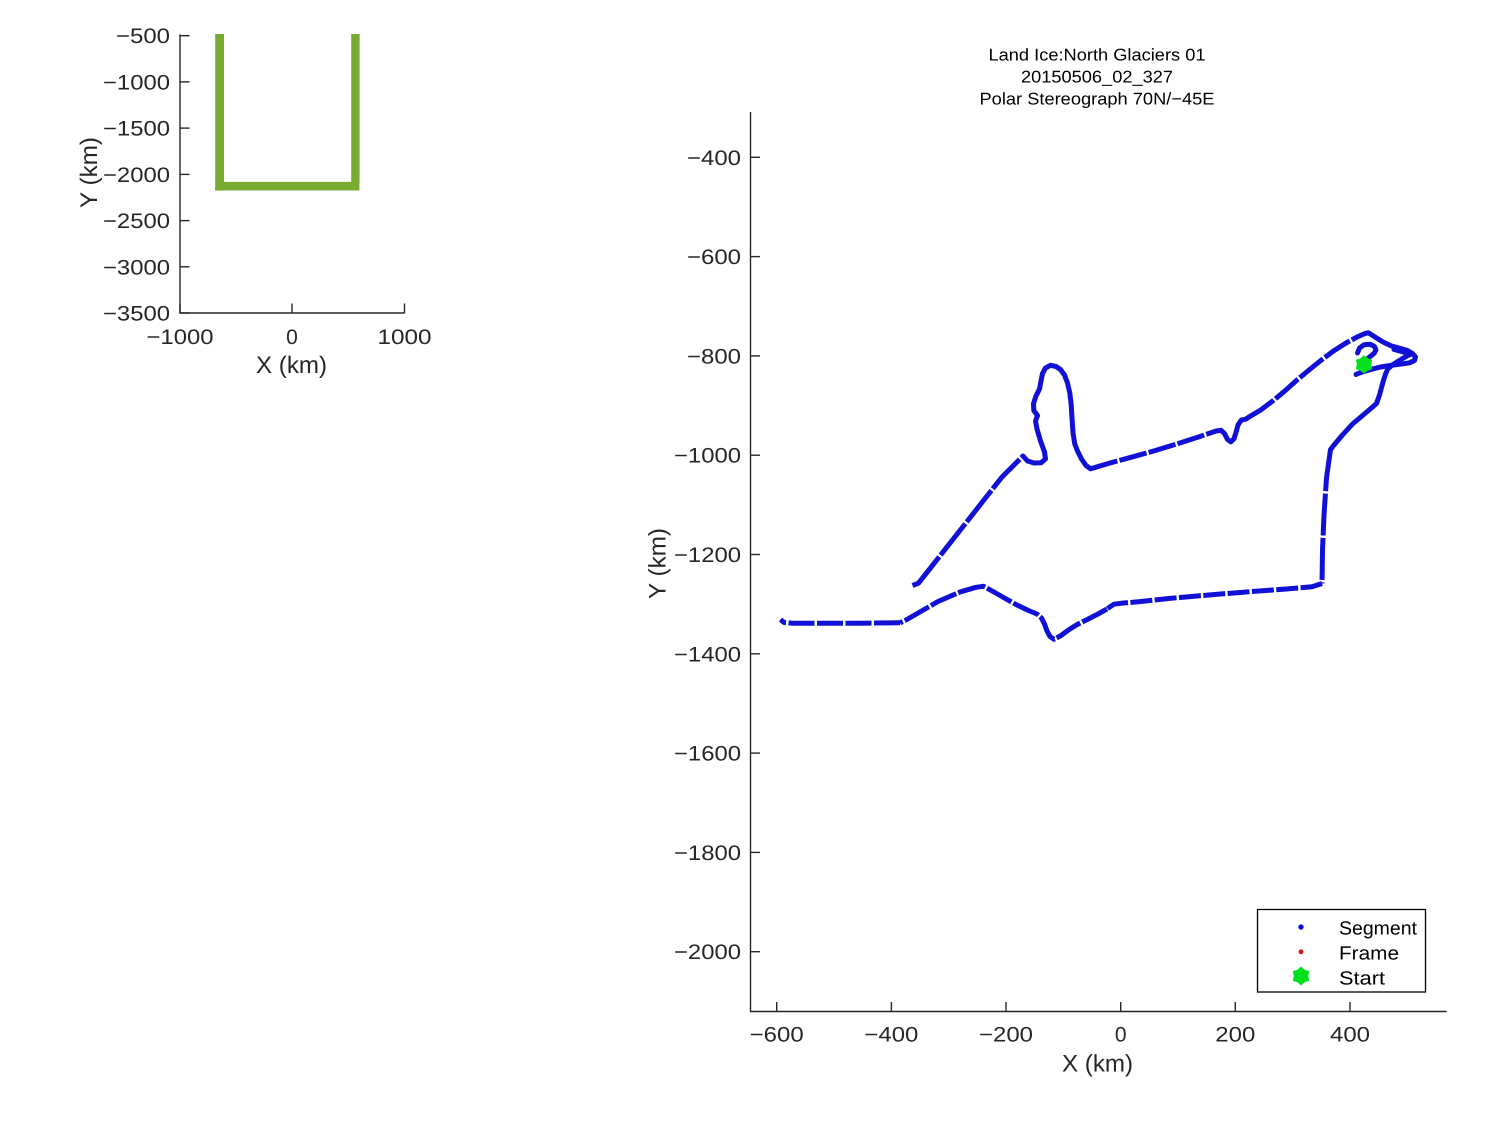 The height and width of the screenshot is (1130, 1500). I want to click on svg-text: −3500, so click(136, 314).